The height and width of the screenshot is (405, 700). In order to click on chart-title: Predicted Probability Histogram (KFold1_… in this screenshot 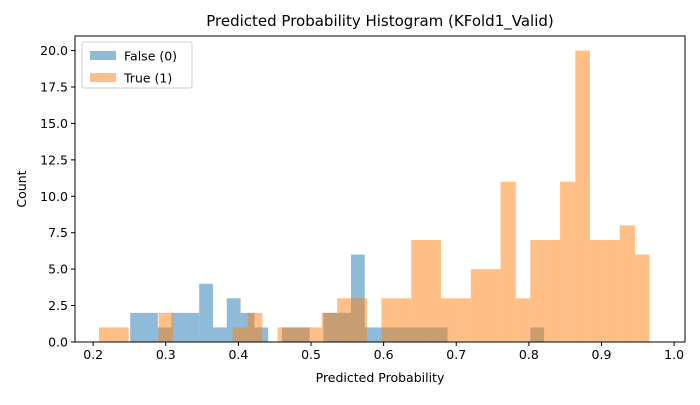, I will do `click(380, 21)`.